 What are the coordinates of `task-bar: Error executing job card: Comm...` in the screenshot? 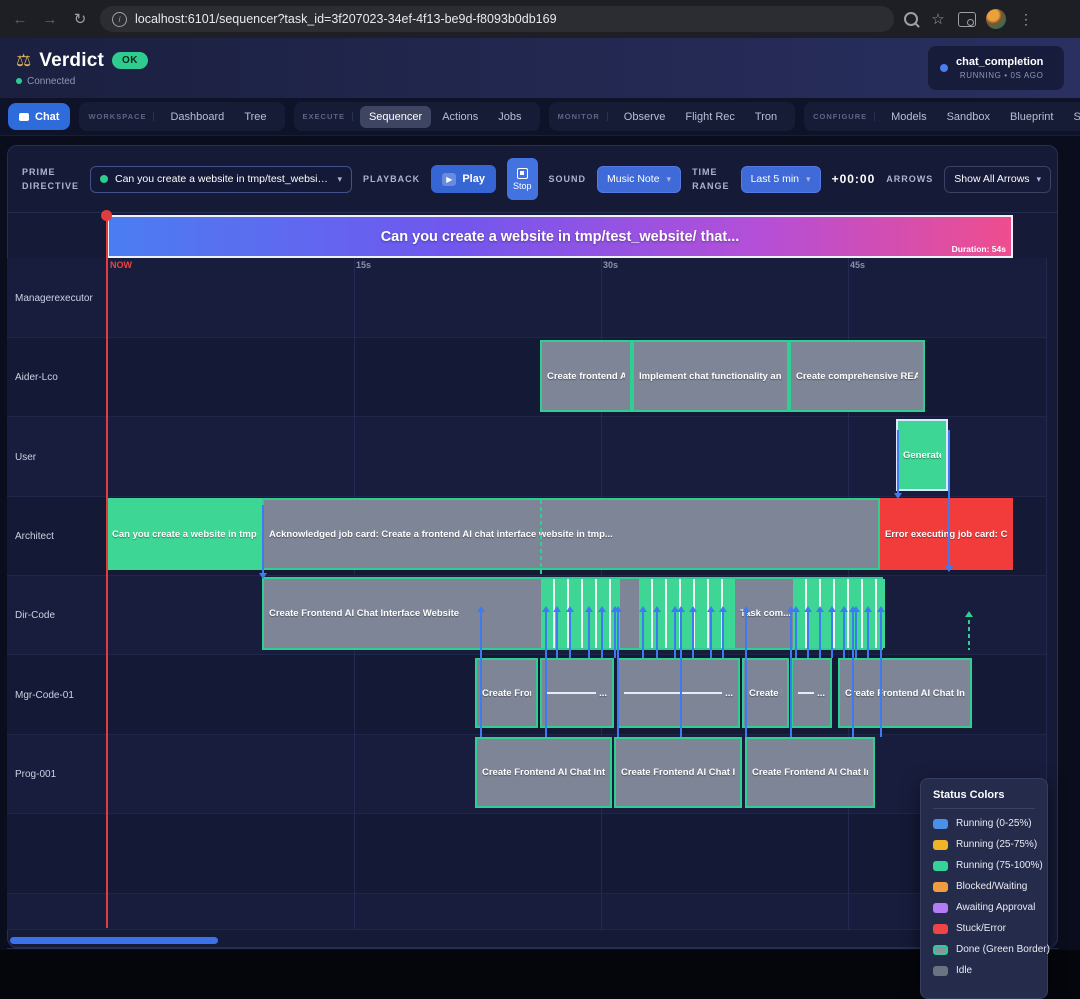 It's located at (946, 534).